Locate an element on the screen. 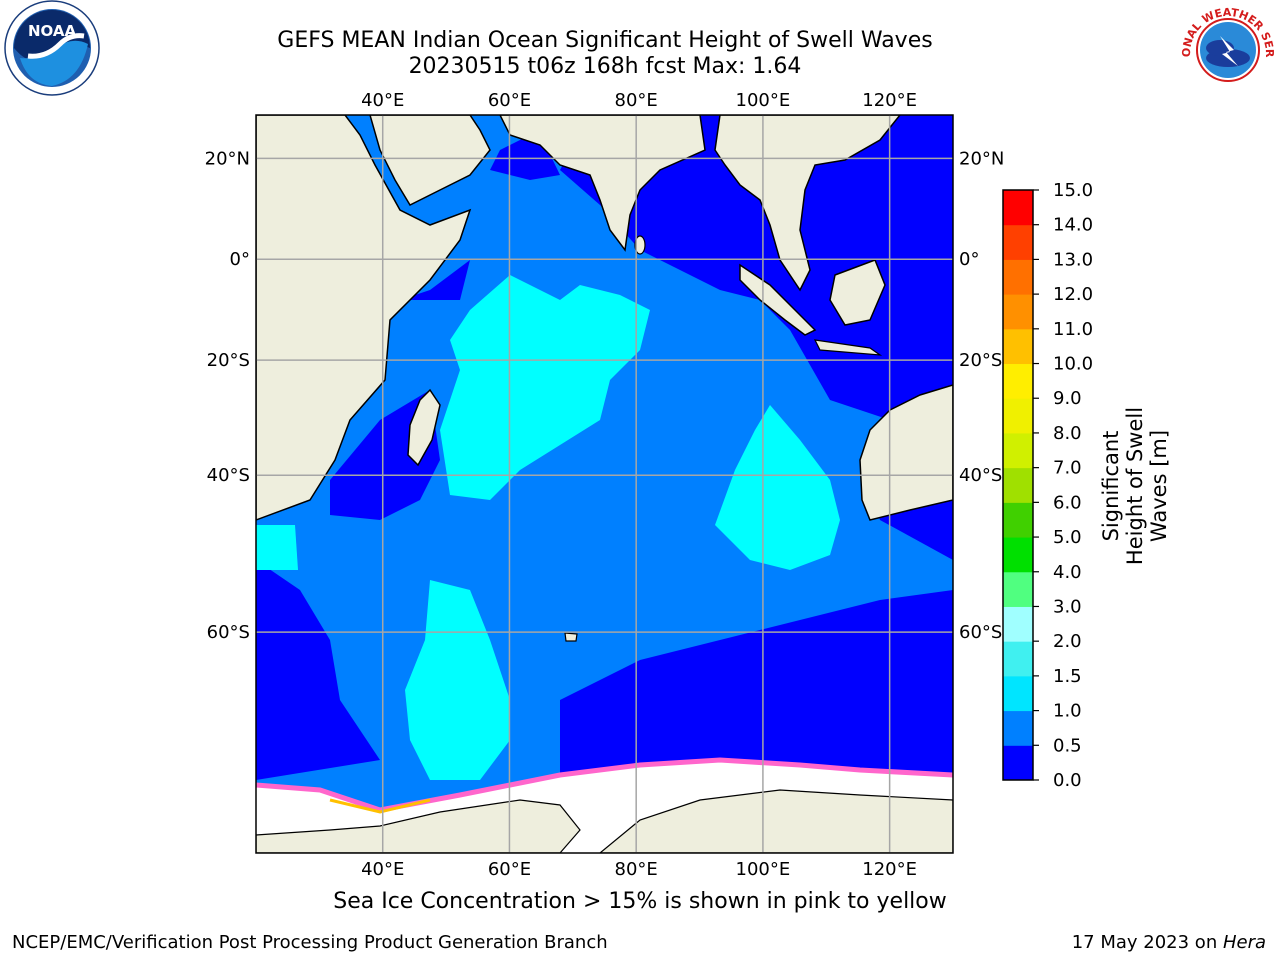 The width and height of the screenshot is (1280, 960). colorbar-tick-label: 7.0 is located at coordinates (1067, 468).